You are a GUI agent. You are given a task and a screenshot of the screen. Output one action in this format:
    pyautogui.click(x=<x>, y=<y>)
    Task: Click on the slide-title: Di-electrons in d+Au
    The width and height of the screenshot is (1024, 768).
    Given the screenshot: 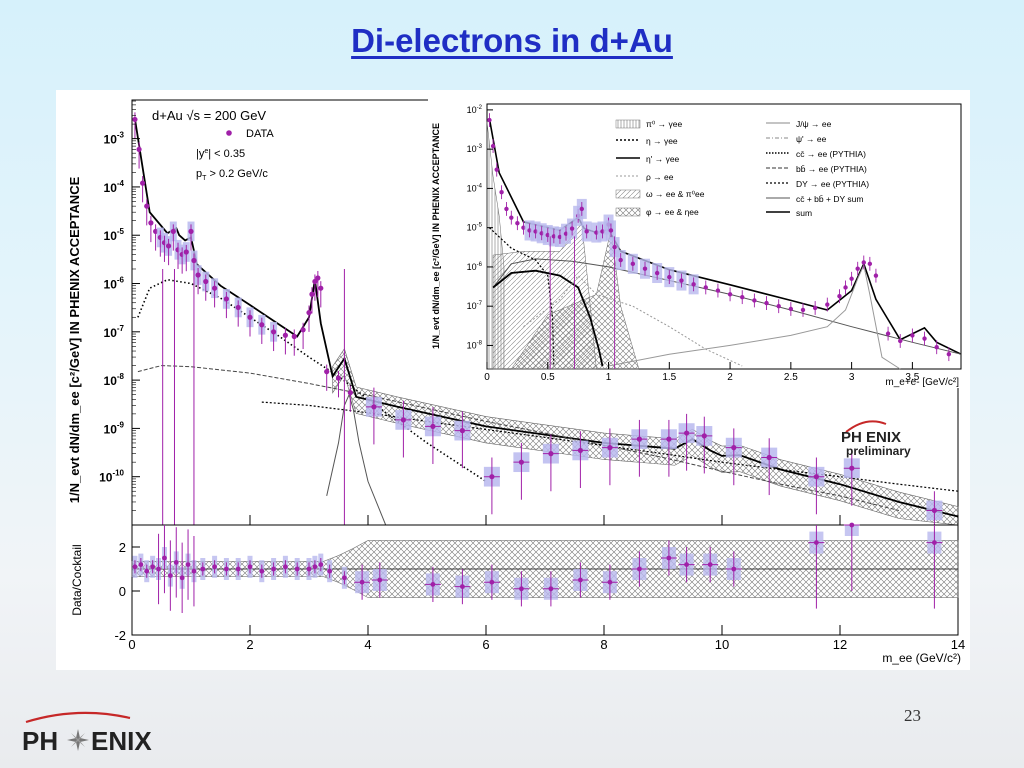 What is the action you would take?
    pyautogui.click(x=512, y=40)
    